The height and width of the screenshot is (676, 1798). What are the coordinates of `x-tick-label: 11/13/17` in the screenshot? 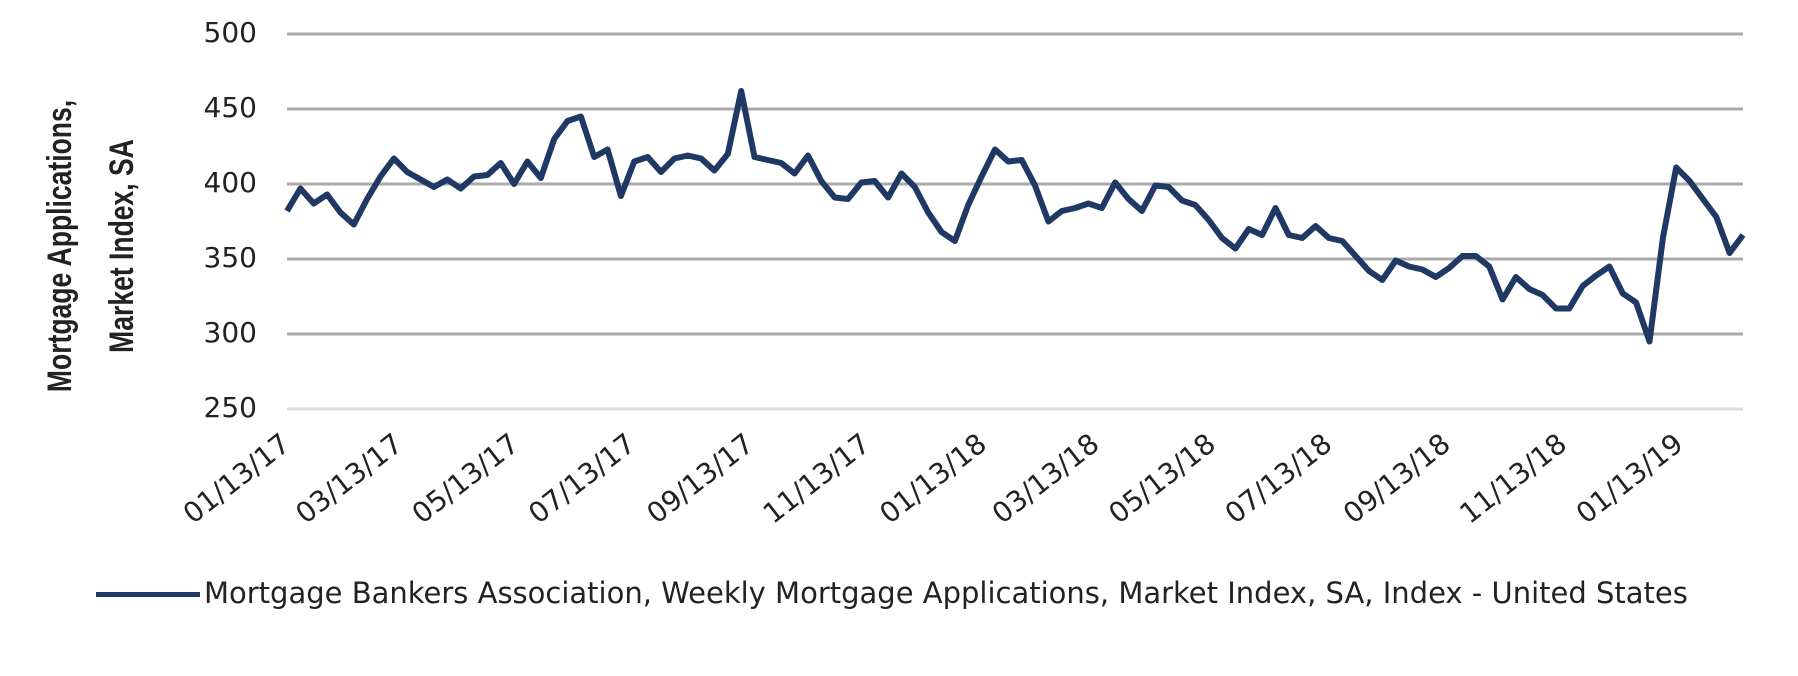 It's located at (816, 478).